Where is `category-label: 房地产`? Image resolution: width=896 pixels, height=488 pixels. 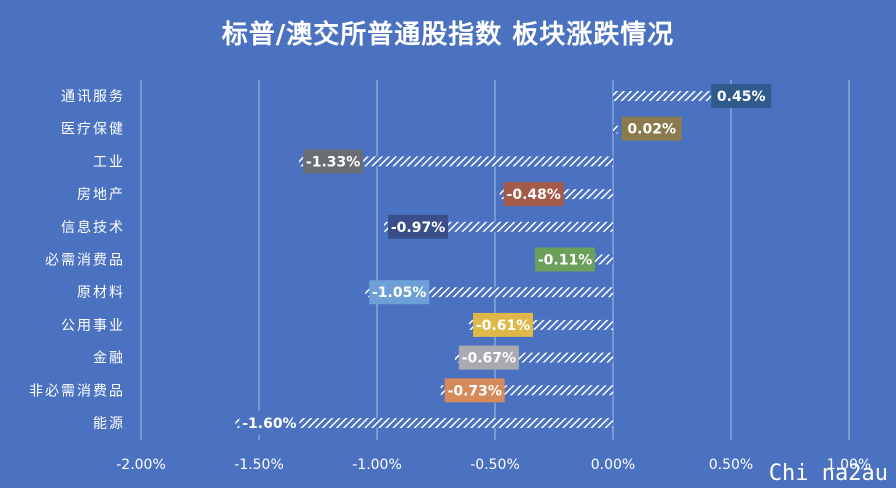 category-label: 房地产 is located at coordinates (101, 195).